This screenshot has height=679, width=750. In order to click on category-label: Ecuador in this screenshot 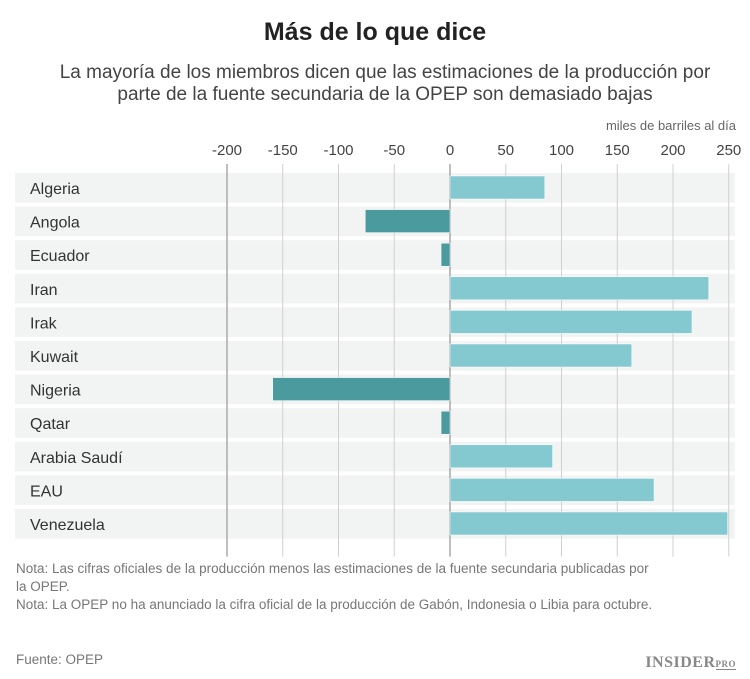, I will do `click(60, 256)`.